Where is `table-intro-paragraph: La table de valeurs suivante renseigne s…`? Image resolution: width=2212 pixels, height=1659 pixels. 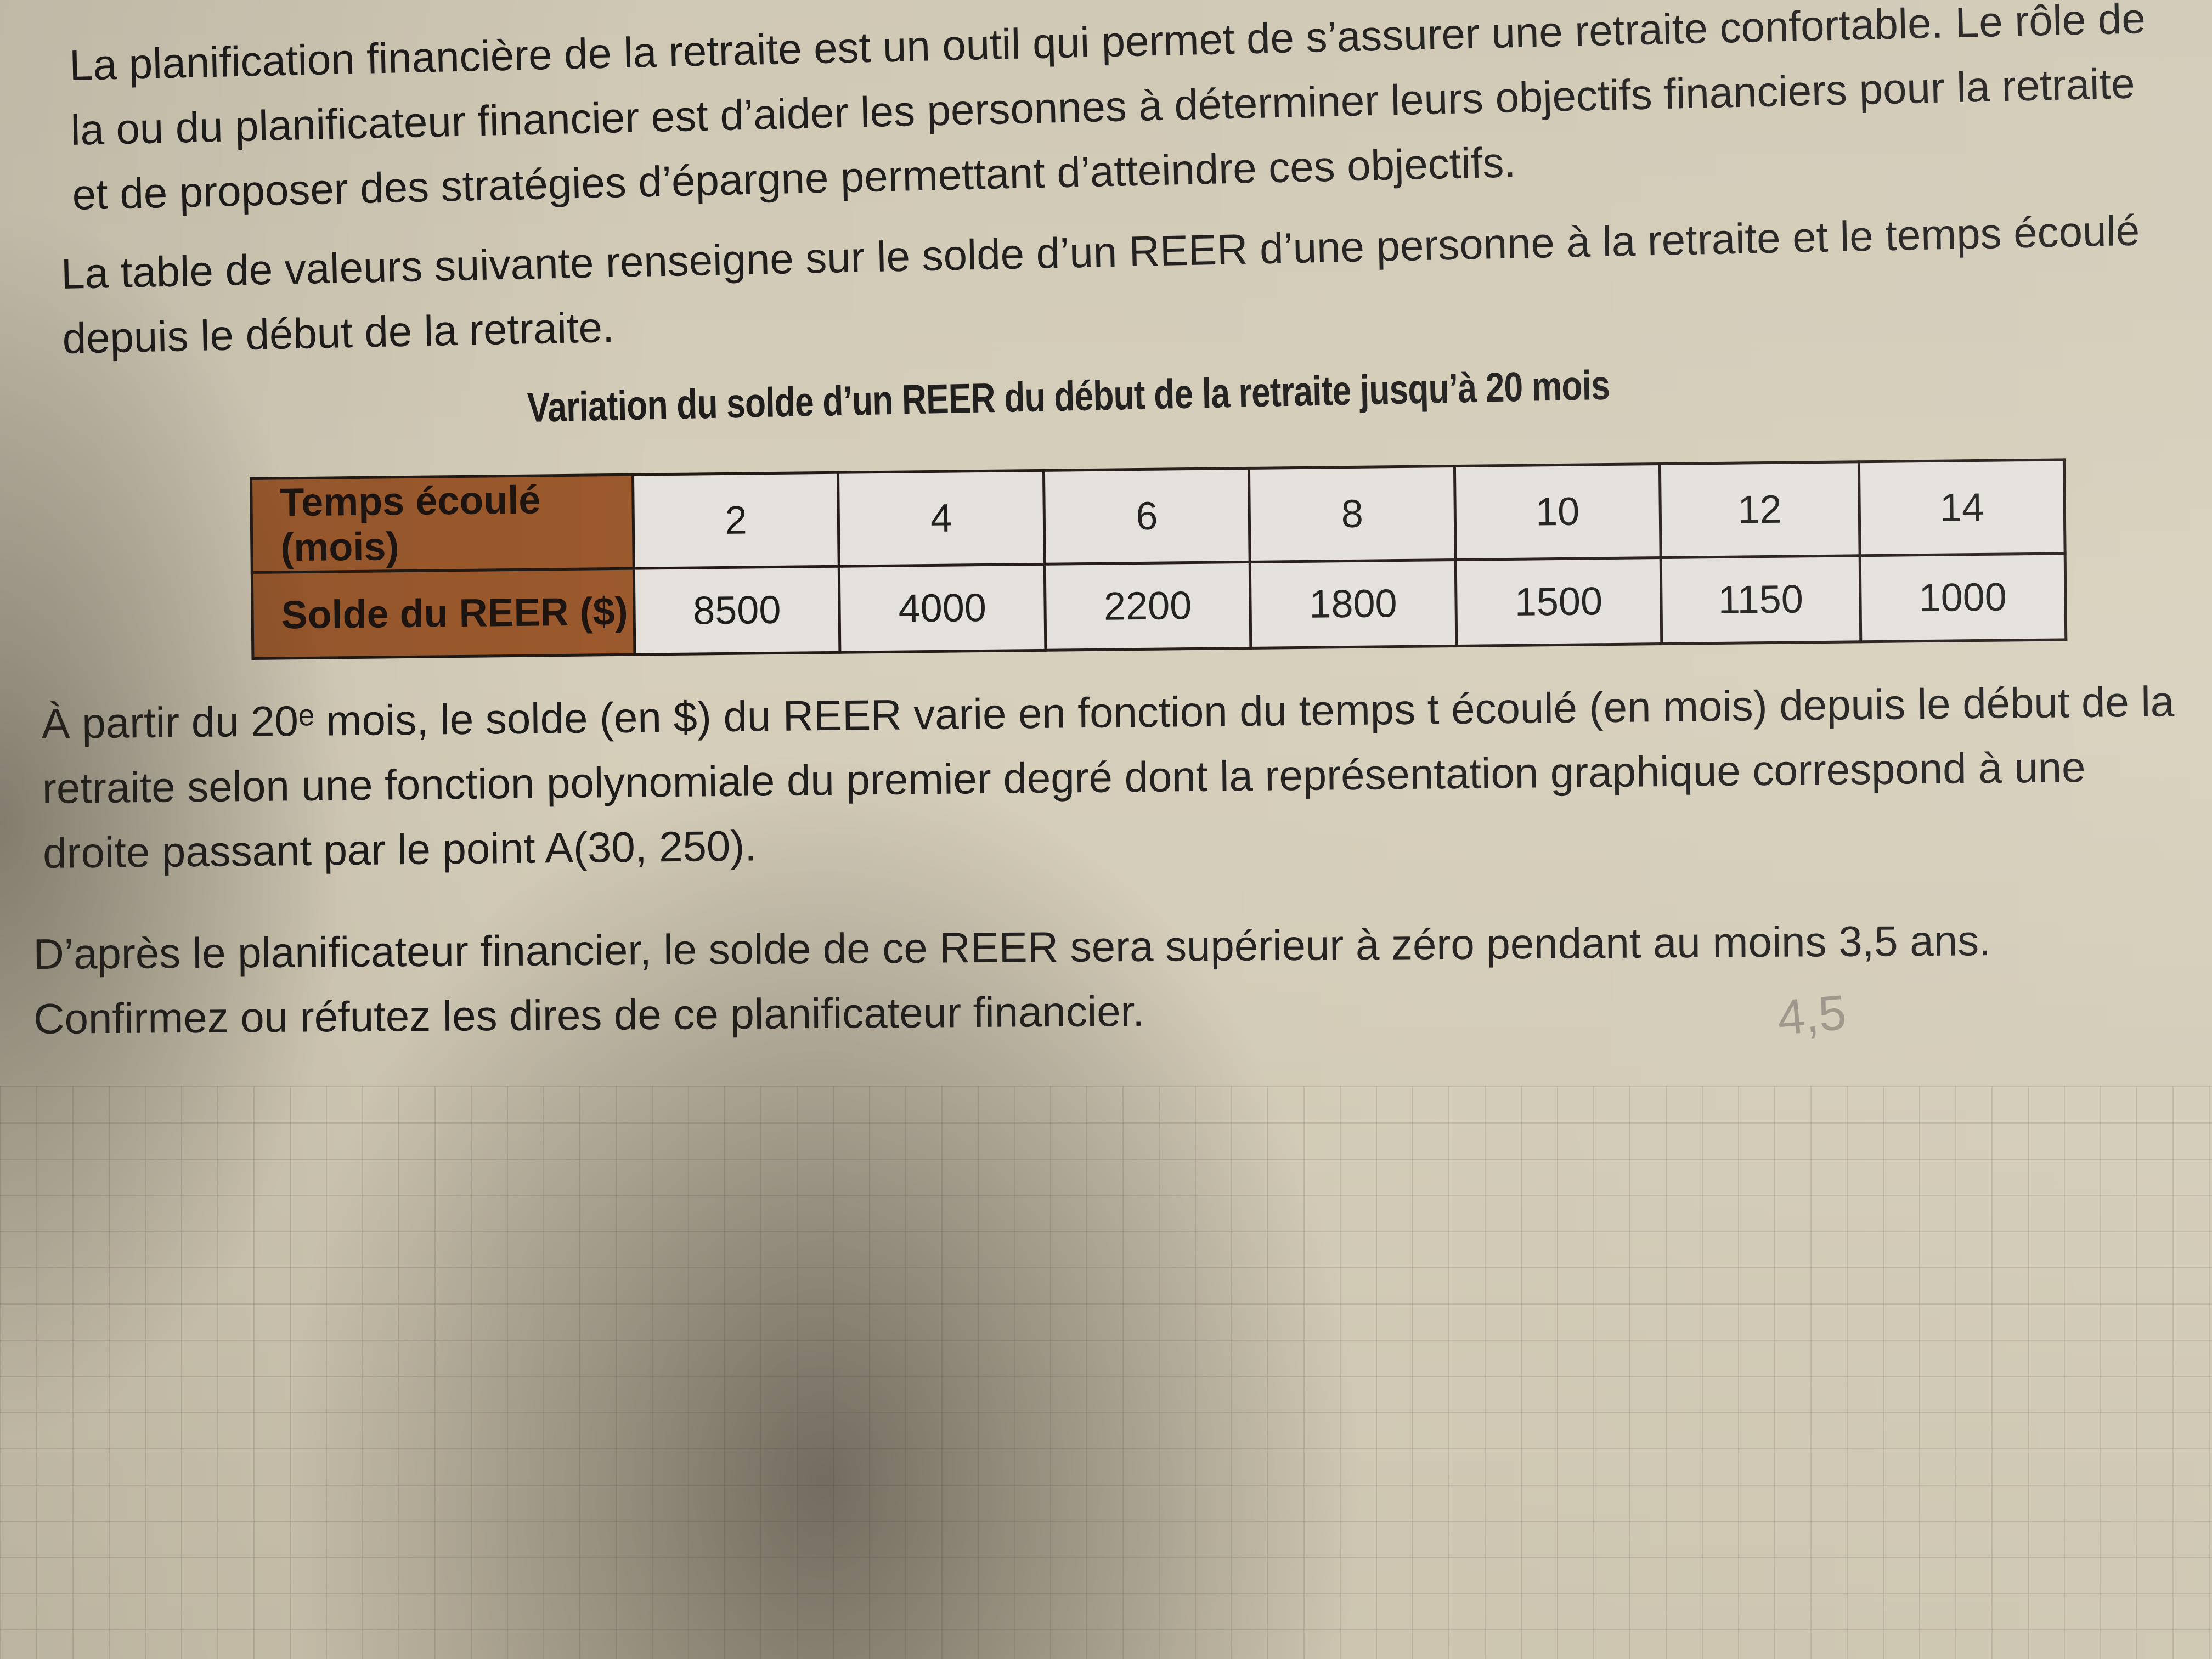 table-intro-paragraph: La table de valeurs suivante renseigne s… is located at coordinates (1100, 284).